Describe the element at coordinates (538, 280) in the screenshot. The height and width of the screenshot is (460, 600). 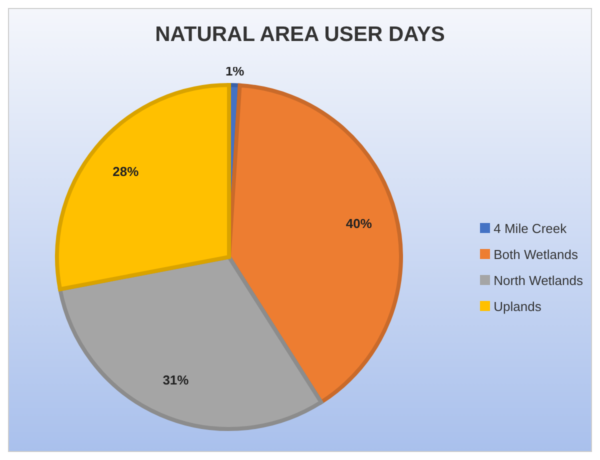
I see `legend-label: North Wetlands` at that location.